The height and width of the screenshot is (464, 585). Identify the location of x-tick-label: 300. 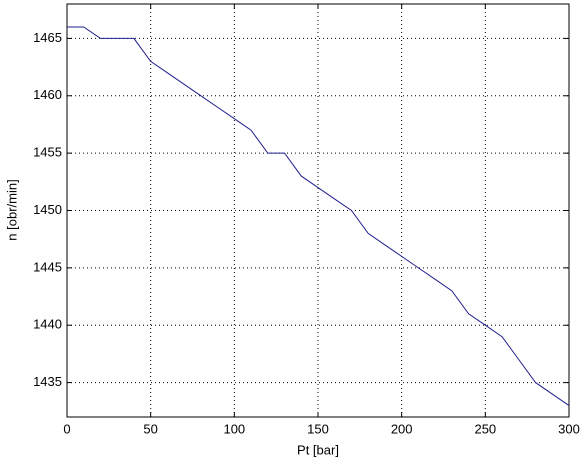
(569, 428).